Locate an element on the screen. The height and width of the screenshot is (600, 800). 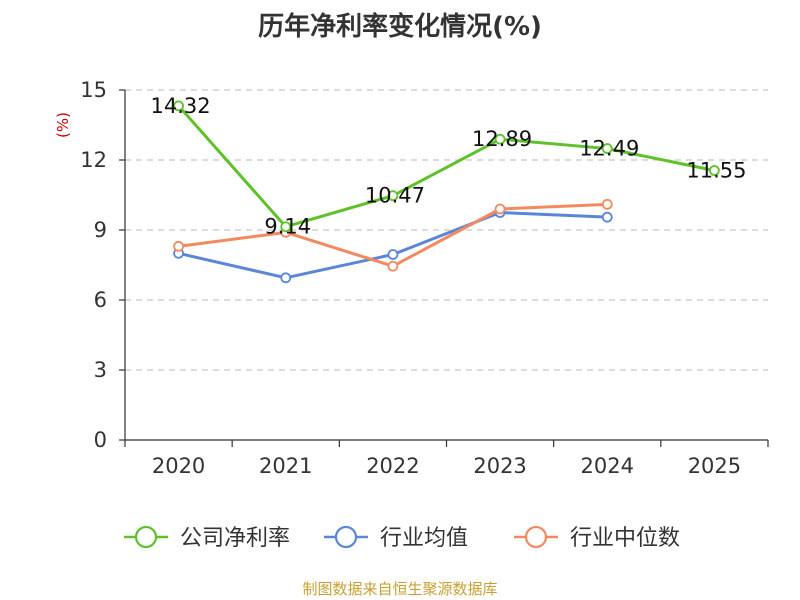
legend-label: 公司净利率 is located at coordinates (235, 538).